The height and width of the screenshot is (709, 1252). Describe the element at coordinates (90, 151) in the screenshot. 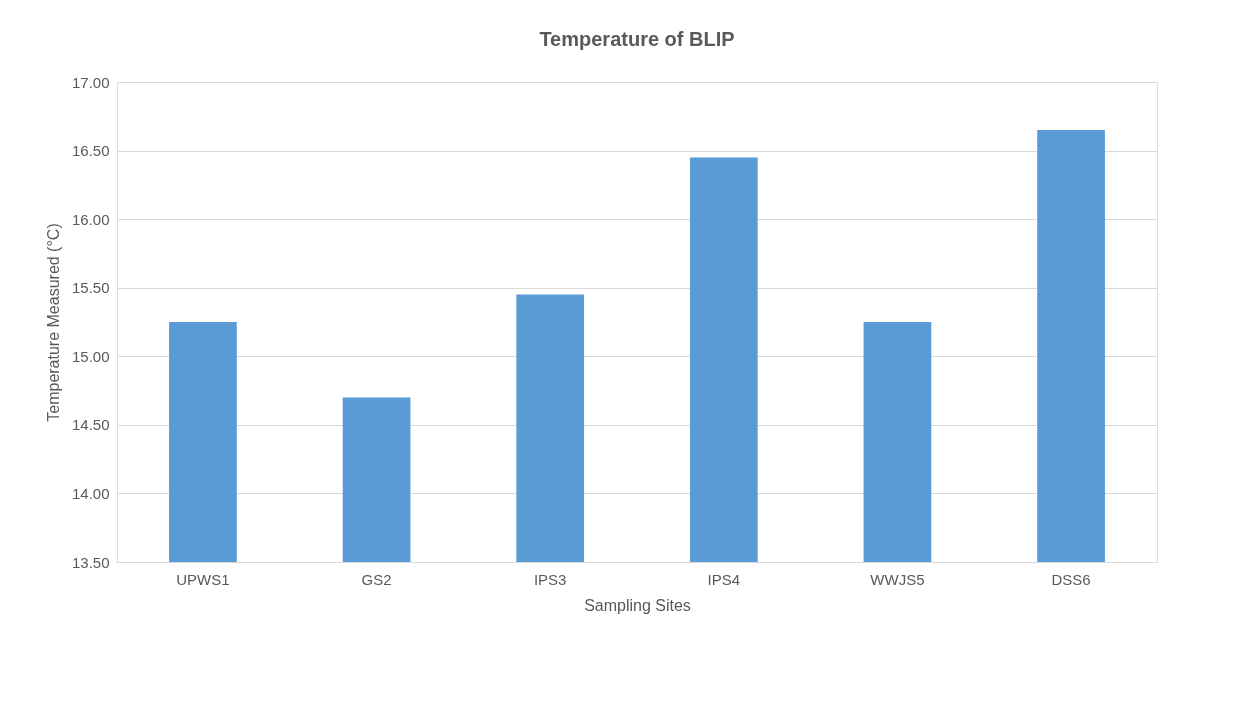

I see `y-tick-label: 16.50` at that location.